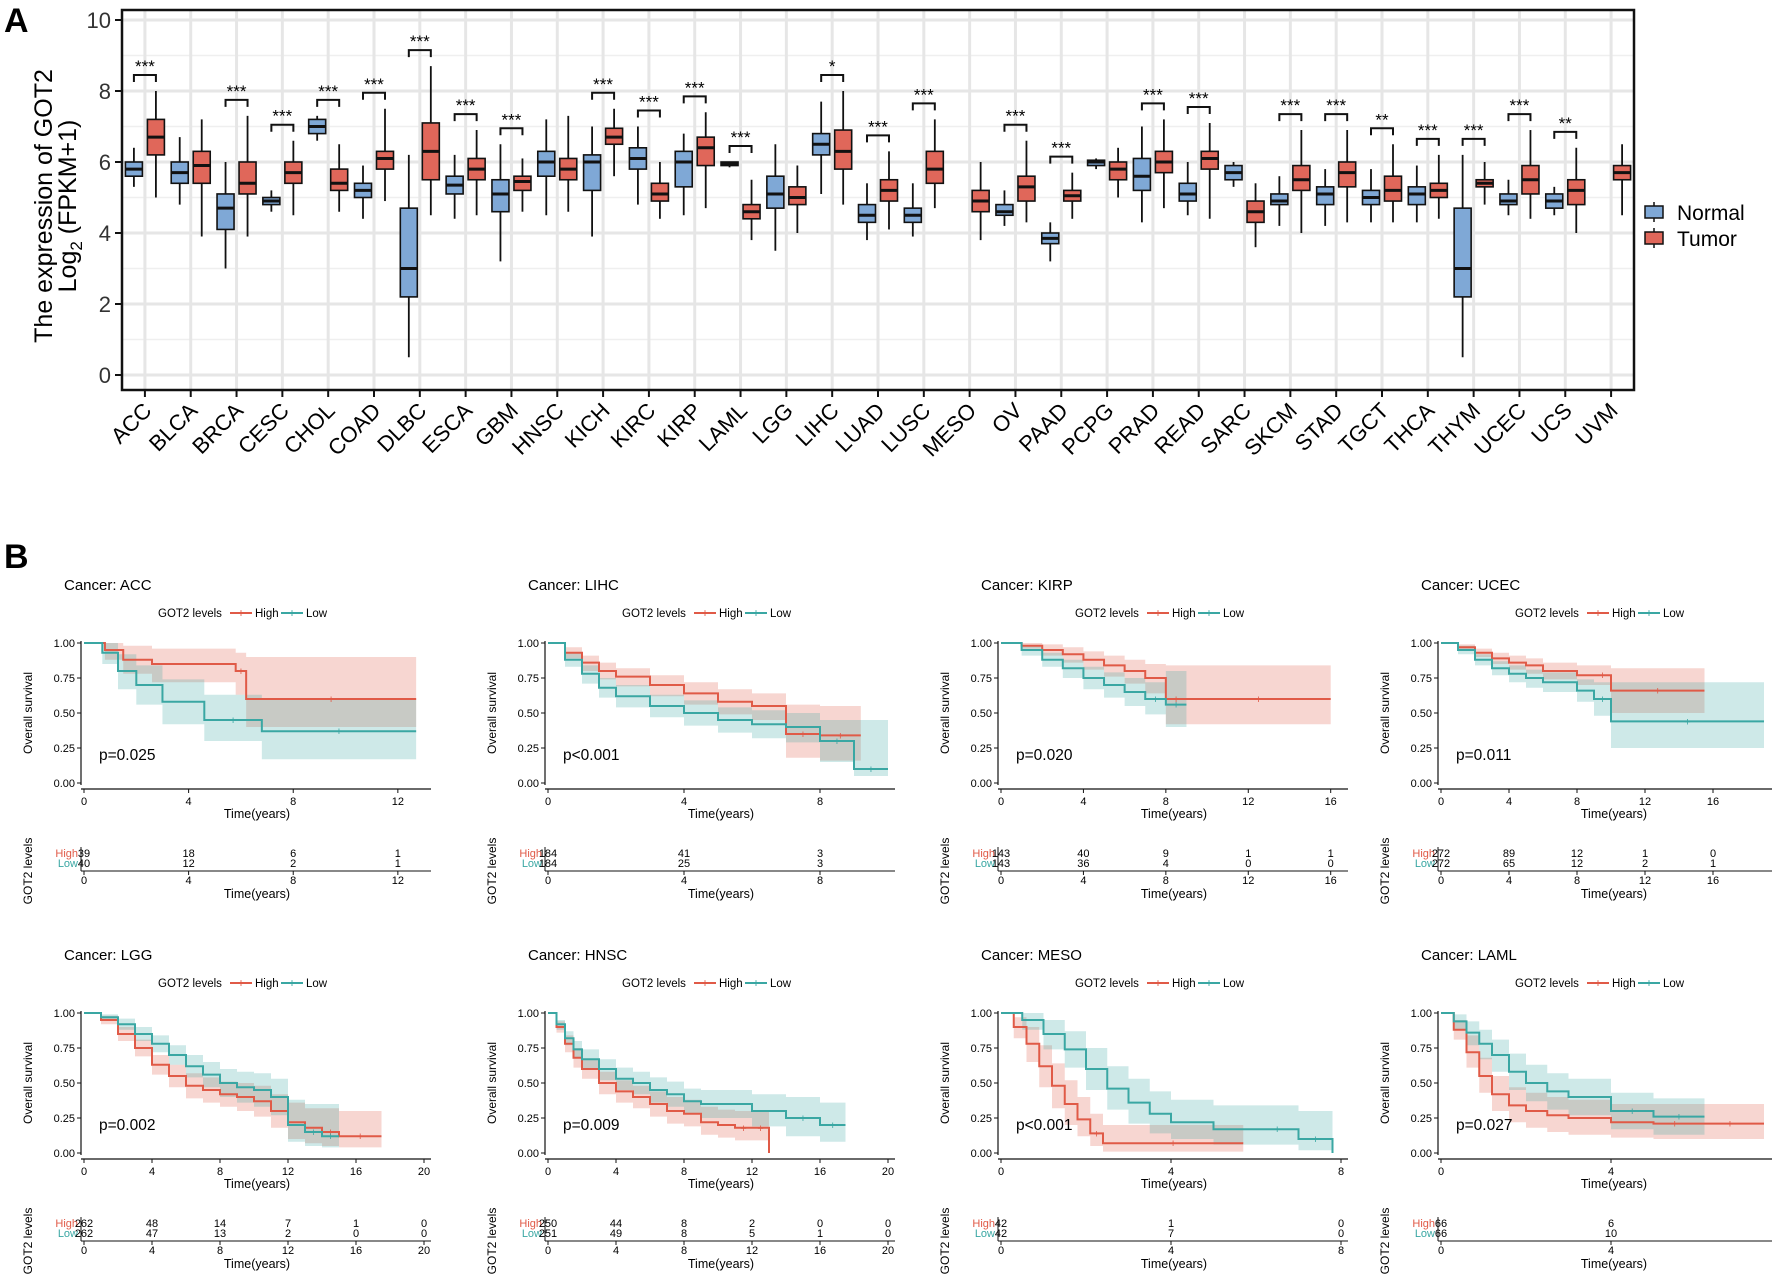 The height and width of the screenshot is (1275, 1772). I want to click on normal-box-paad, so click(1050, 242).